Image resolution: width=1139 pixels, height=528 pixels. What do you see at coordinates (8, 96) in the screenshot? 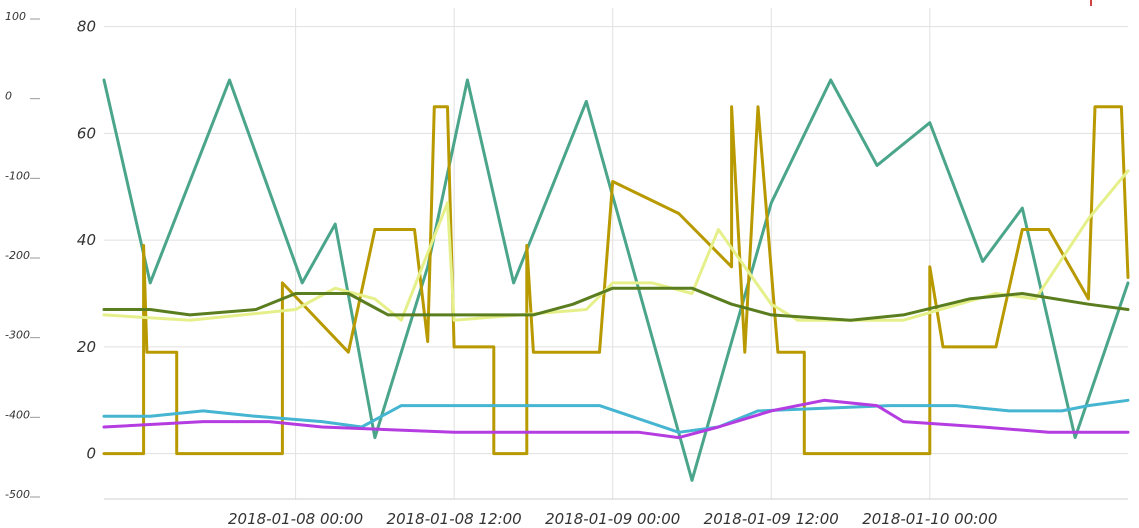
I see `outer-y-tick-label: 0` at bounding box center [8, 96].